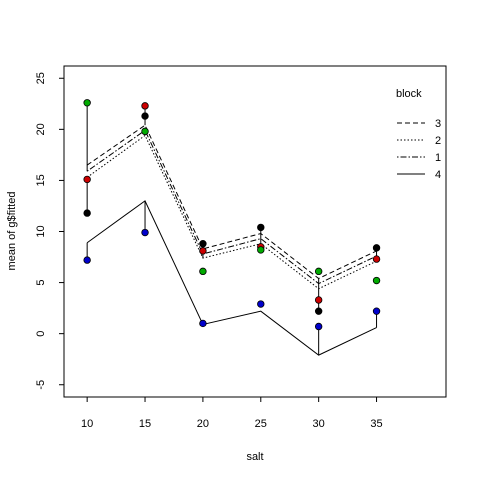  What do you see at coordinates (41, 78) in the screenshot?
I see `y-tick-label: 25` at bounding box center [41, 78].